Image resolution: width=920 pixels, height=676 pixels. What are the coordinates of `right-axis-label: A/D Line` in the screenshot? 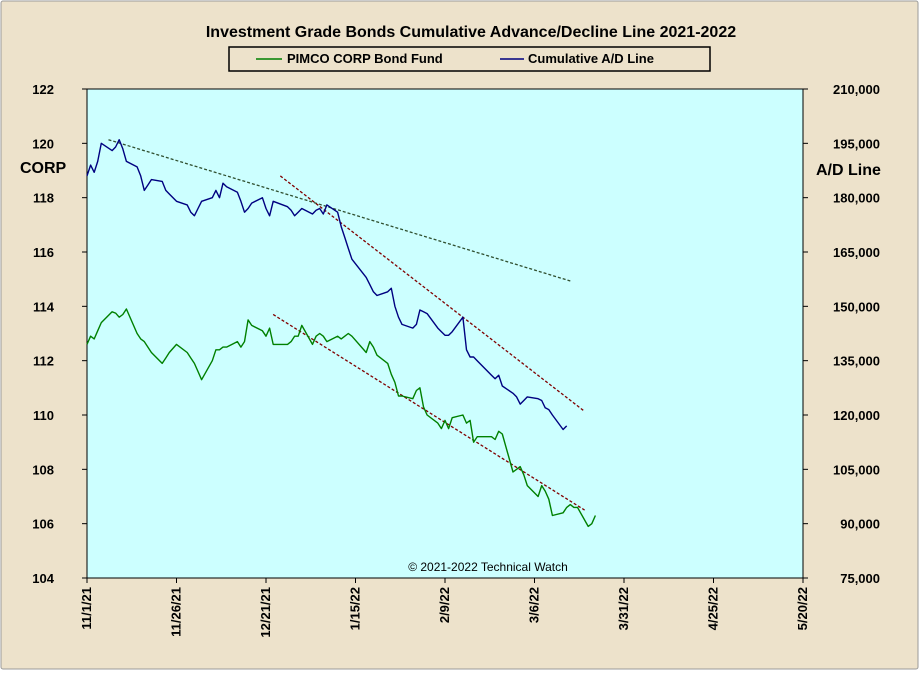 It's located at (848, 170).